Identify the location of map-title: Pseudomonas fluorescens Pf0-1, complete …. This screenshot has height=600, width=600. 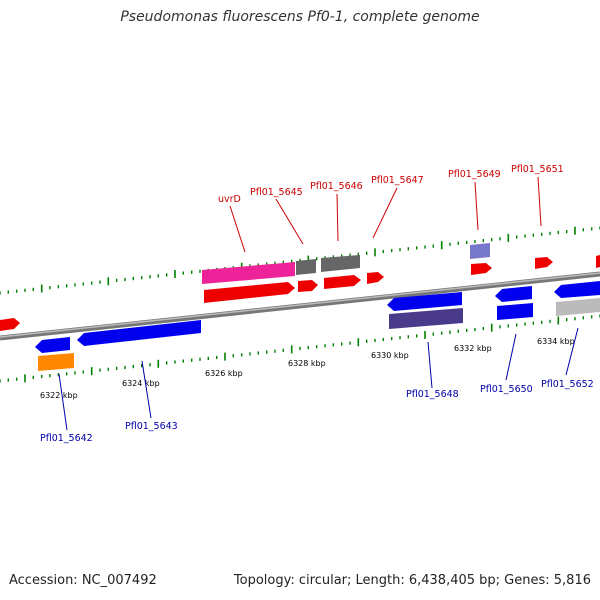
(300, 17).